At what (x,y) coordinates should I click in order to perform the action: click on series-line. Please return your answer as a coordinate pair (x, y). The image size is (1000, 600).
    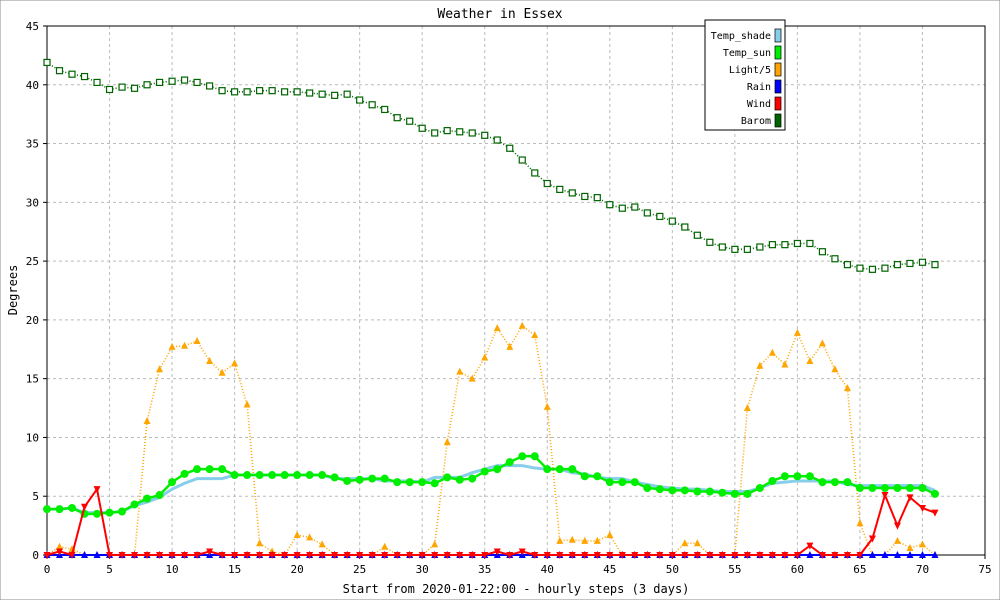
    Looking at the image, I should click on (491, 489).